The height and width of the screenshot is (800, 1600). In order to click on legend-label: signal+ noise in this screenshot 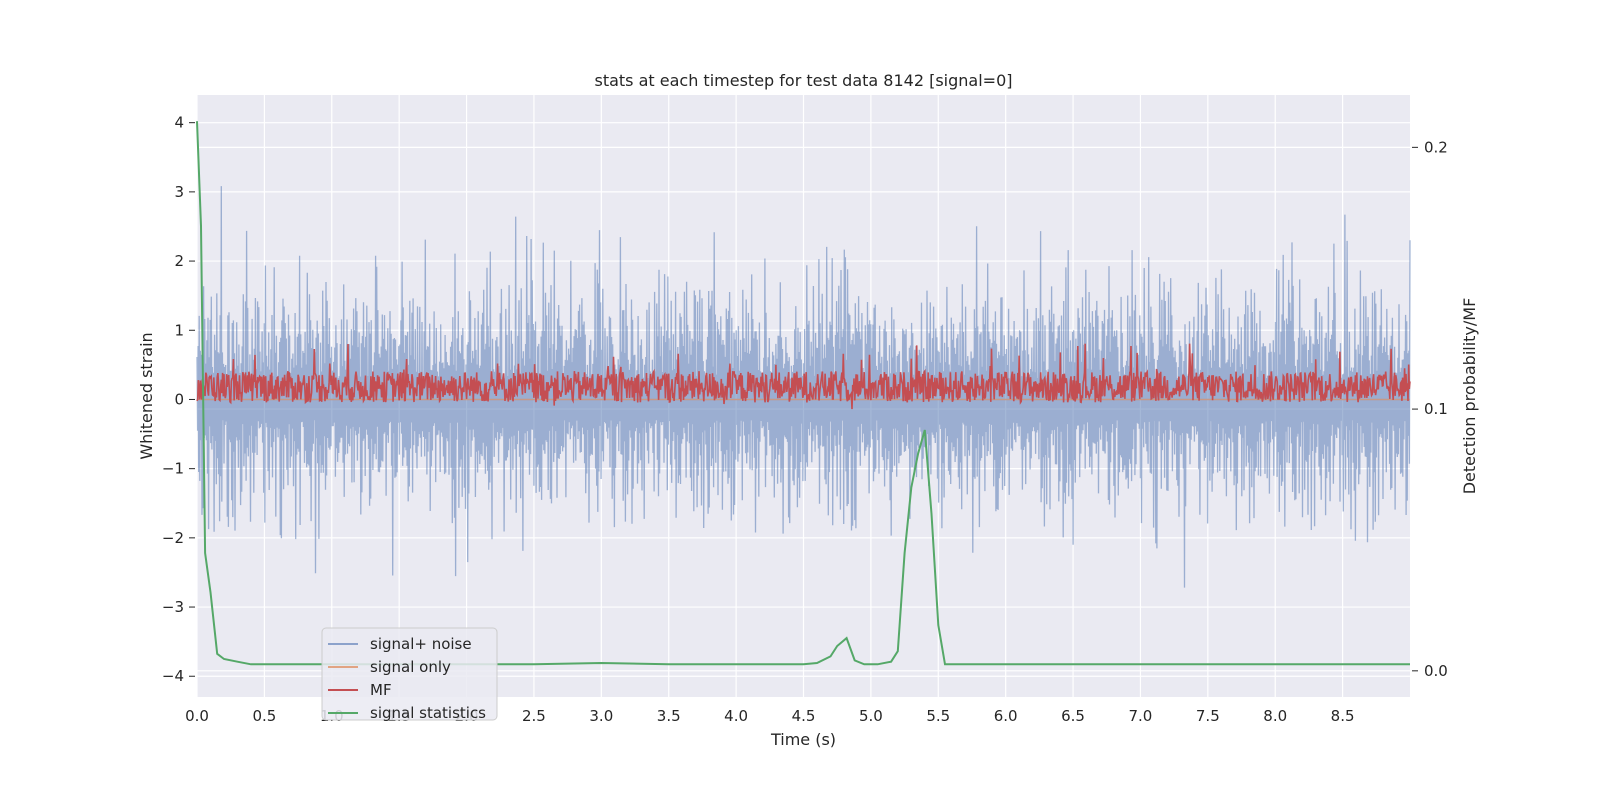, I will do `click(421, 644)`.